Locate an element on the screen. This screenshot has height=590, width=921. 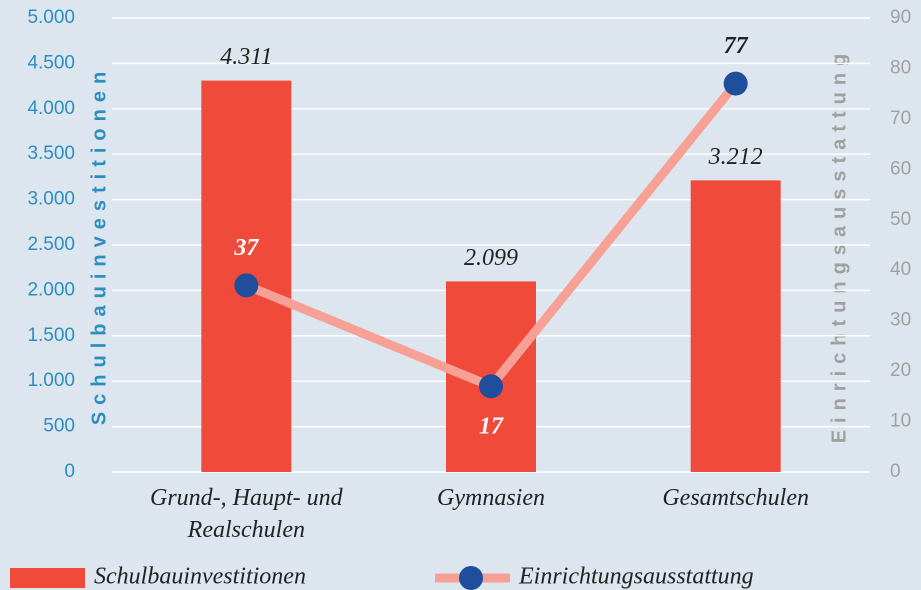
bar-value-label: 3.212 is located at coordinates (735, 157).